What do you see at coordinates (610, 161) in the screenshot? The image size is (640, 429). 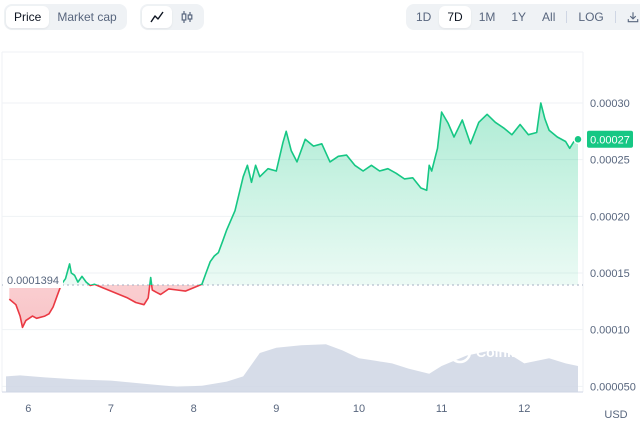 I see `y-tick-label: 0.00025` at bounding box center [610, 161].